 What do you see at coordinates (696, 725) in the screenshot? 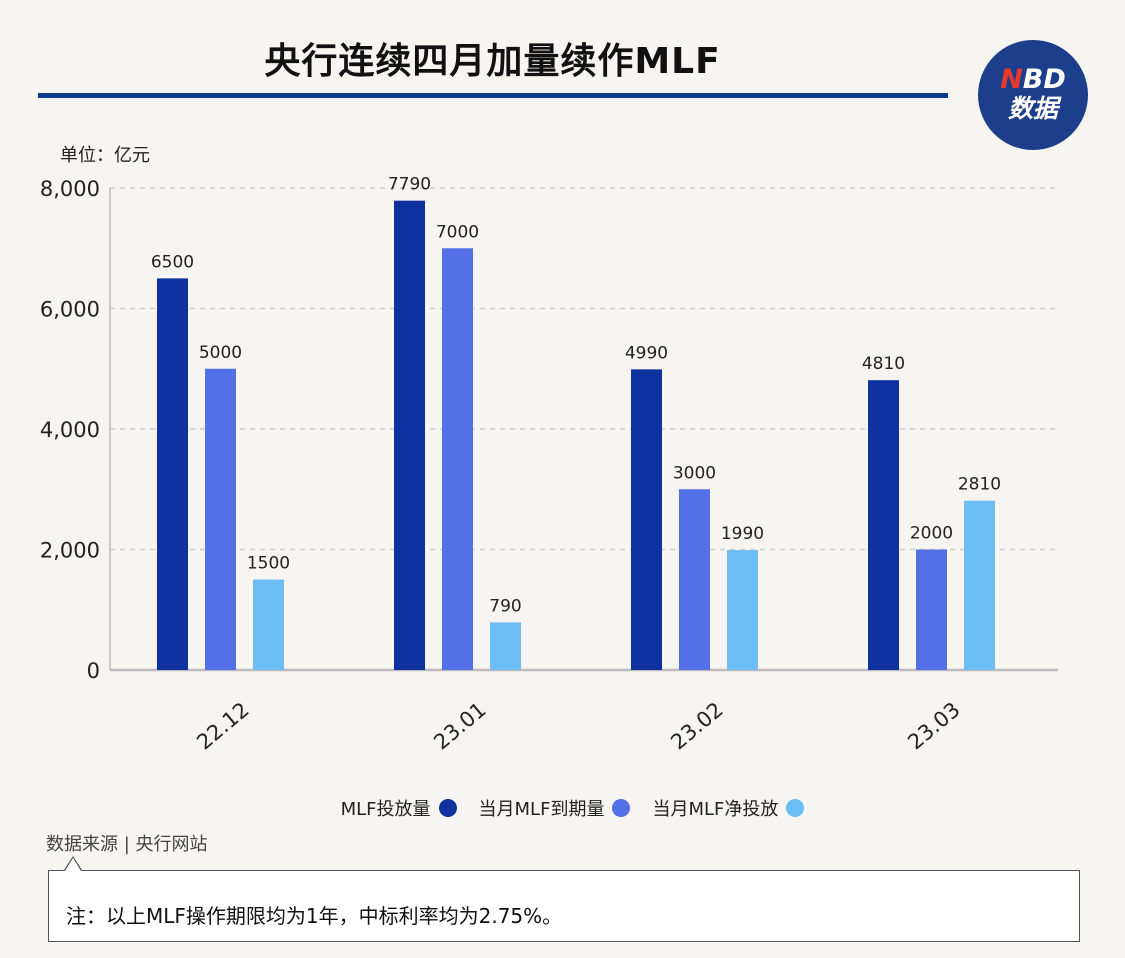
I see `x-tick-label: 23.02` at bounding box center [696, 725].